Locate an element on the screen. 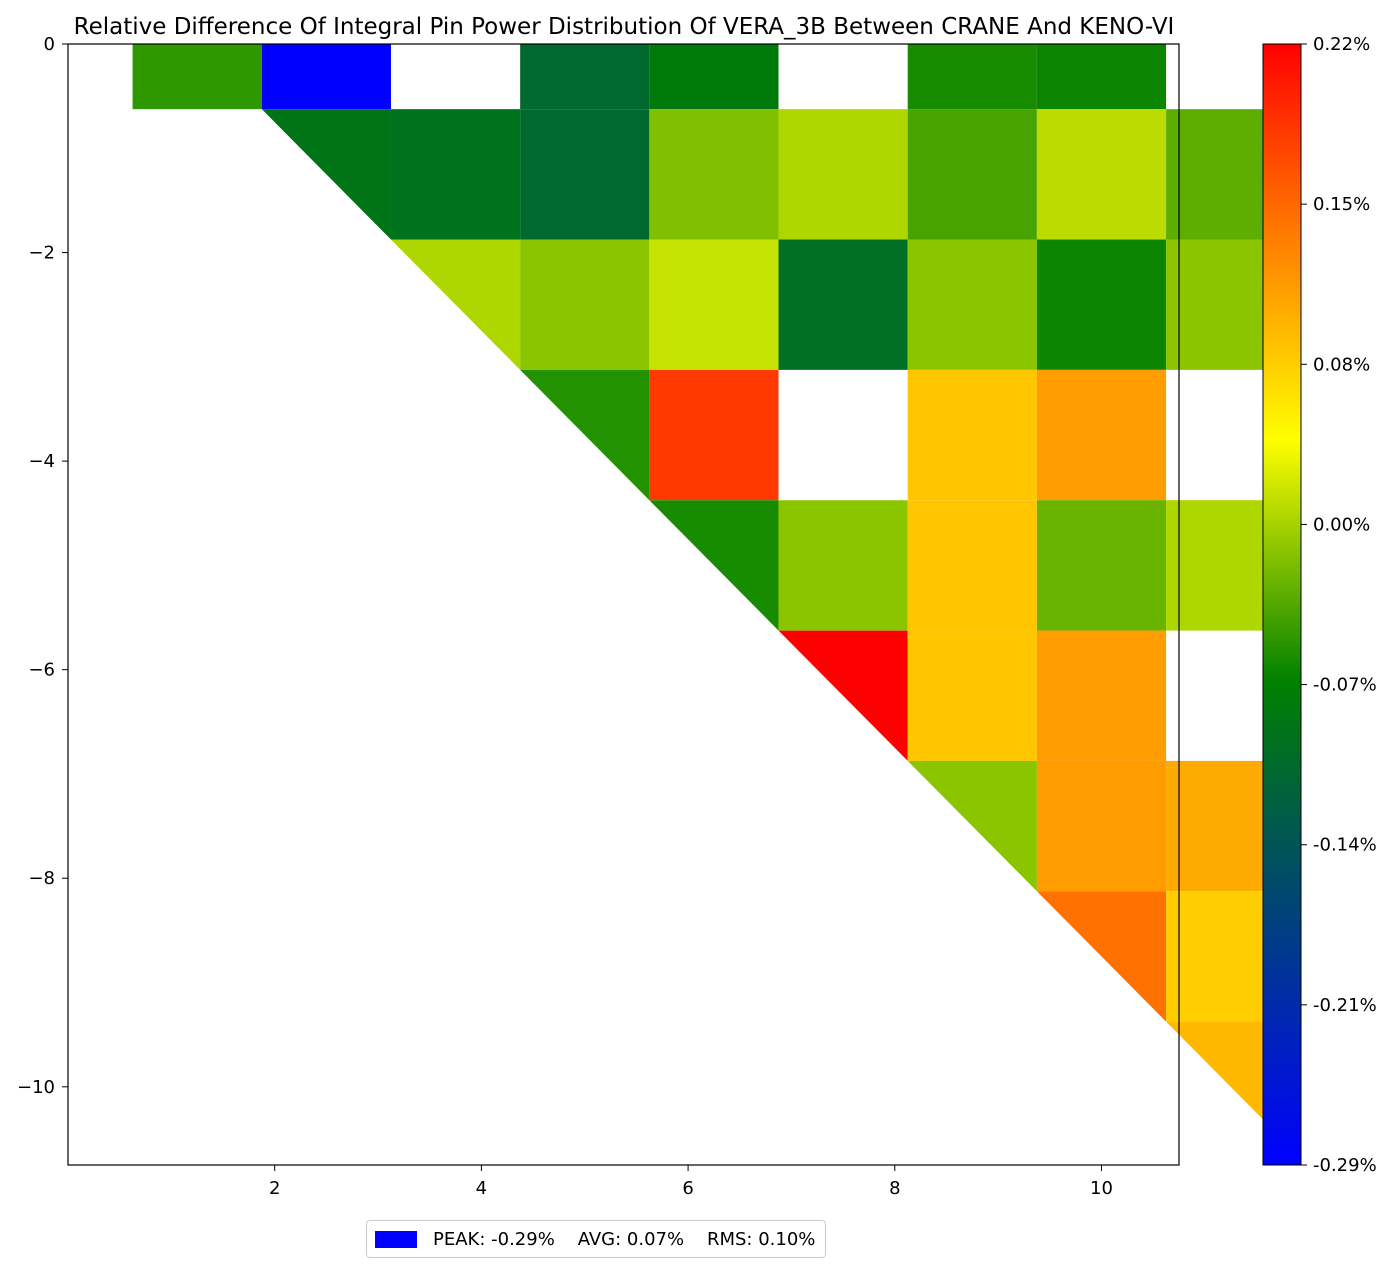  colorbar-tick-label: 0.00% is located at coordinates (1341, 524).